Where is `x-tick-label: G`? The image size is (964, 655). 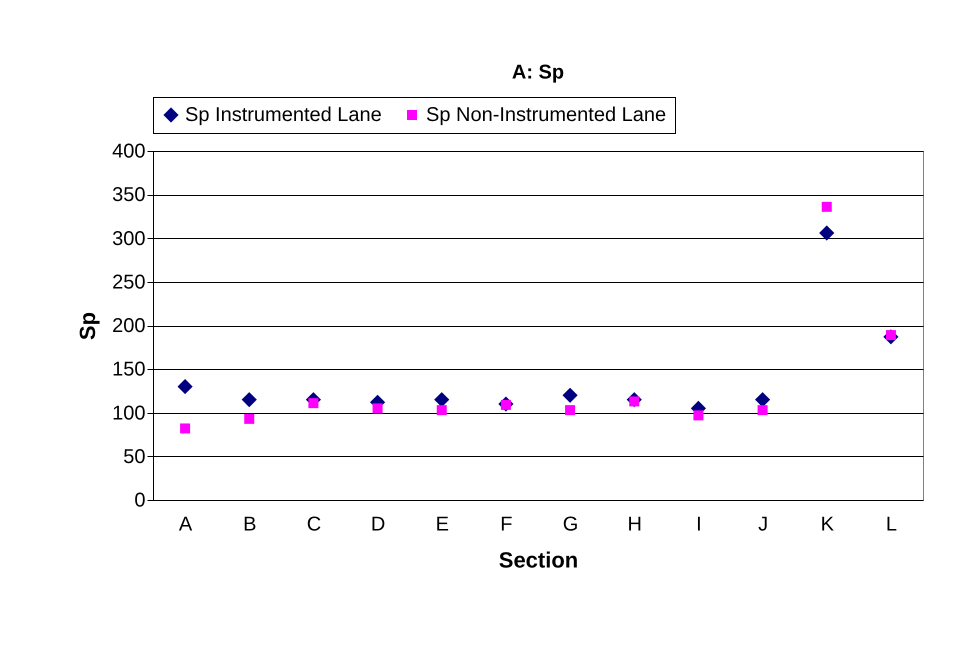
x-tick-label: G is located at coordinates (570, 525).